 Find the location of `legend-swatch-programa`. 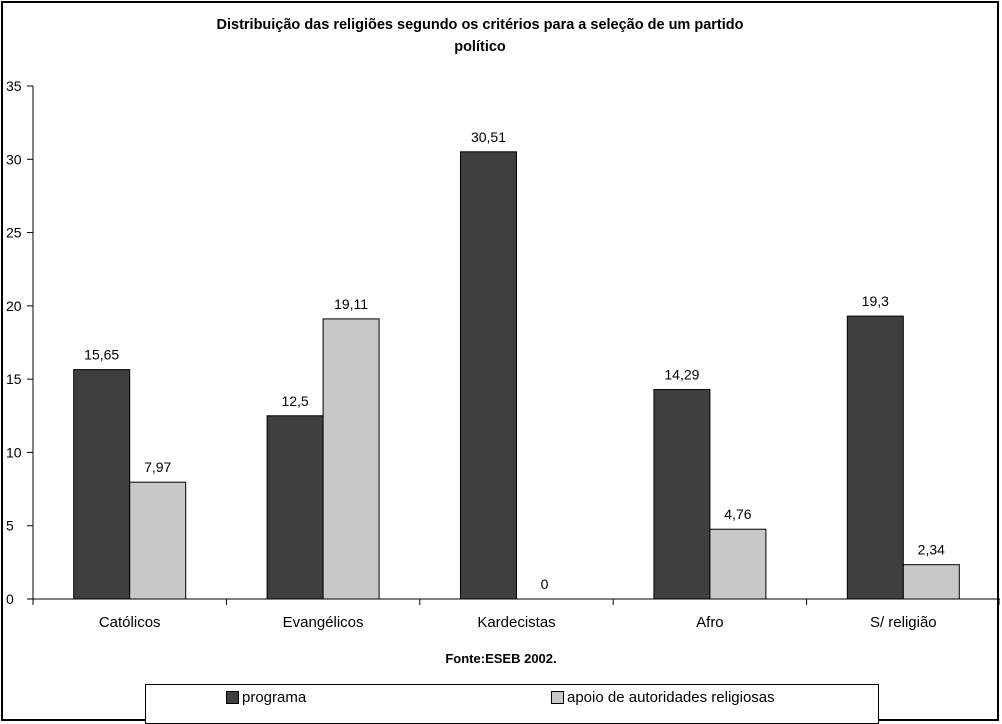

legend-swatch-programa is located at coordinates (232, 697).